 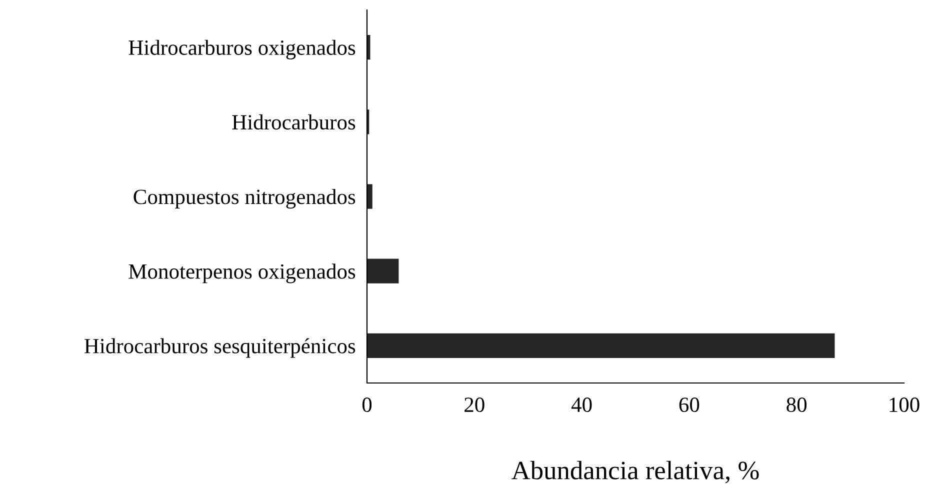 I want to click on x-tick-label: 0, so click(x=367, y=405).